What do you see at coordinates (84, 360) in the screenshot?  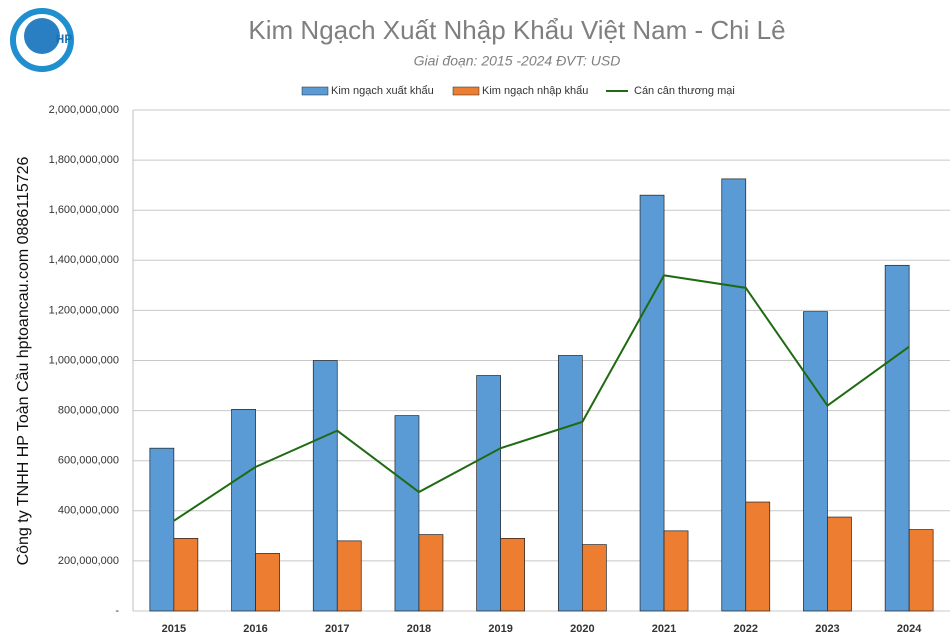 I see `y-tick-label: 1,000,000,000` at bounding box center [84, 360].